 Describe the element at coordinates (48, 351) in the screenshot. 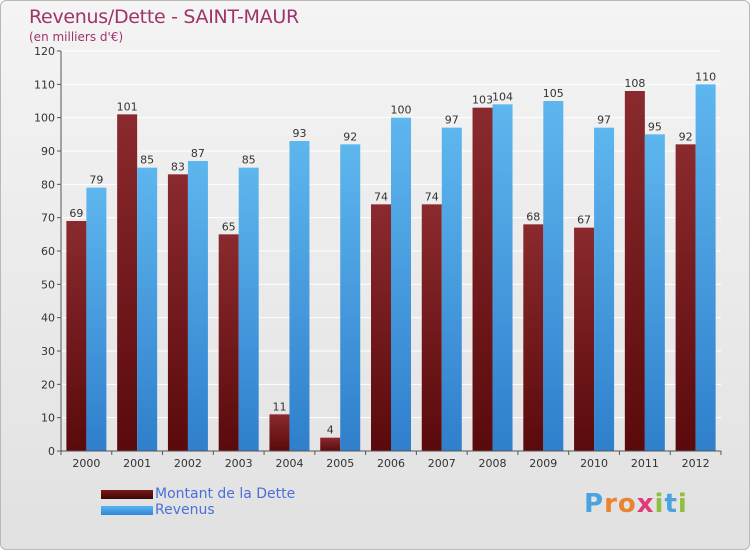

I see `y-tick-label: 30` at that location.